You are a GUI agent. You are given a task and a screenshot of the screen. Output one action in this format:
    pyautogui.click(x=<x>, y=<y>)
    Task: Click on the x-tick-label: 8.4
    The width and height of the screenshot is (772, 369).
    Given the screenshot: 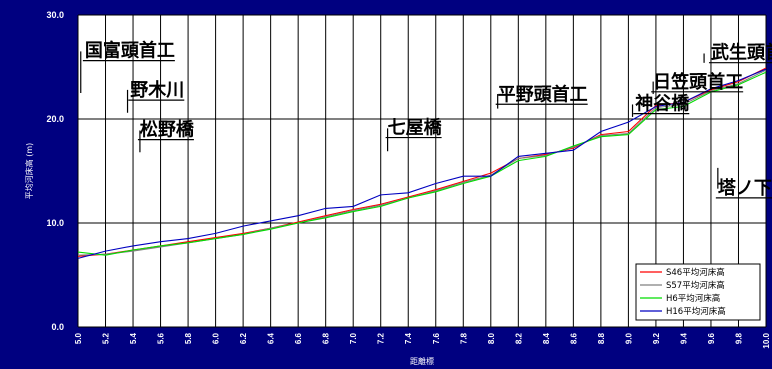 What is the action you would take?
    pyautogui.click(x=546, y=338)
    